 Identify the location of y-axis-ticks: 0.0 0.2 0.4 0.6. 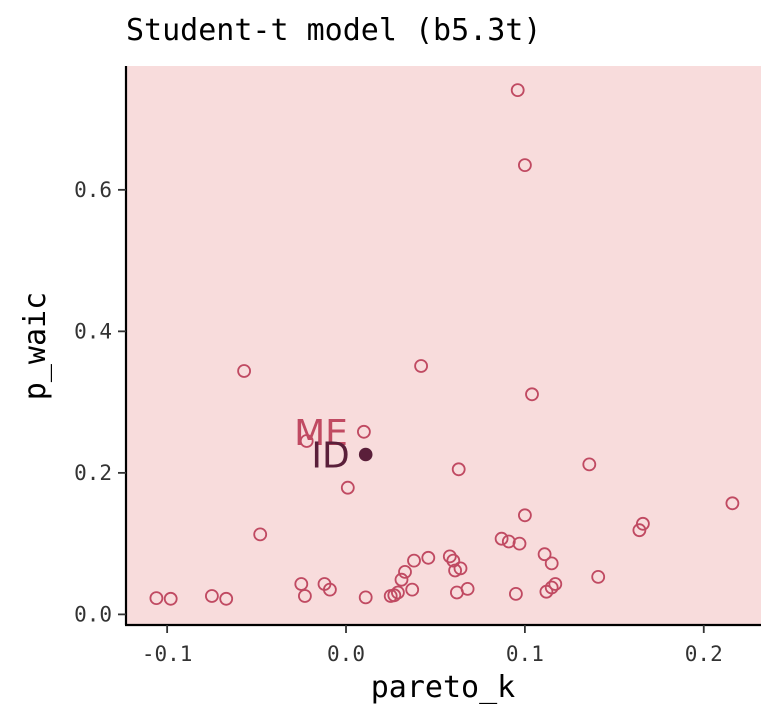
(100, 402).